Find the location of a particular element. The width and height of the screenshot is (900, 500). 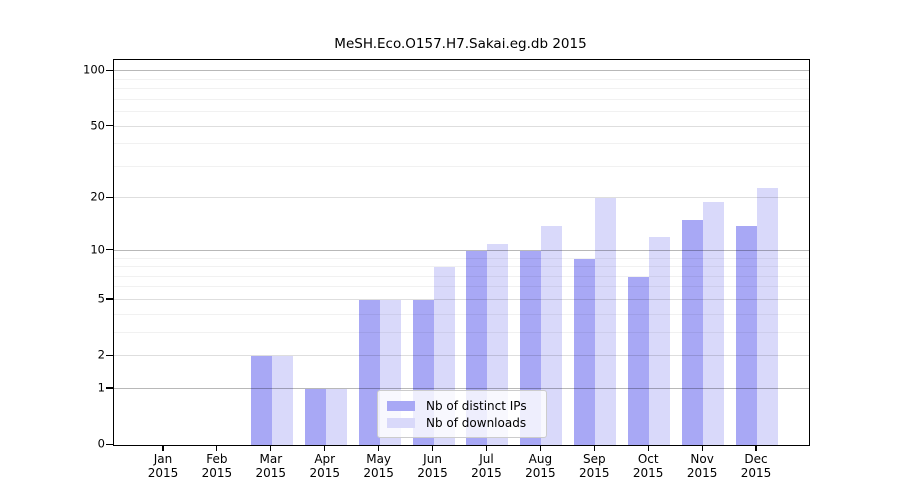

x-tick-month: Jun is located at coordinates (432, 459).